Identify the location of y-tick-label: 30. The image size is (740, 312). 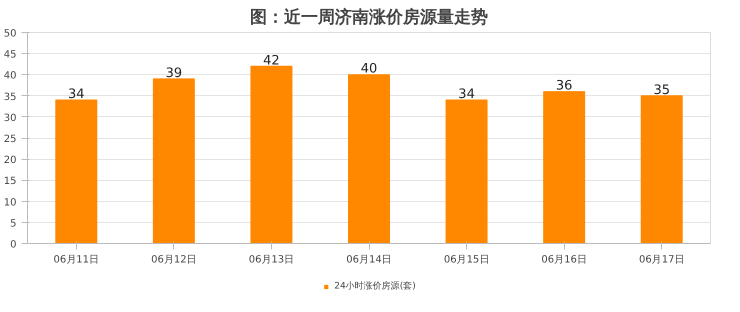
(10, 118).